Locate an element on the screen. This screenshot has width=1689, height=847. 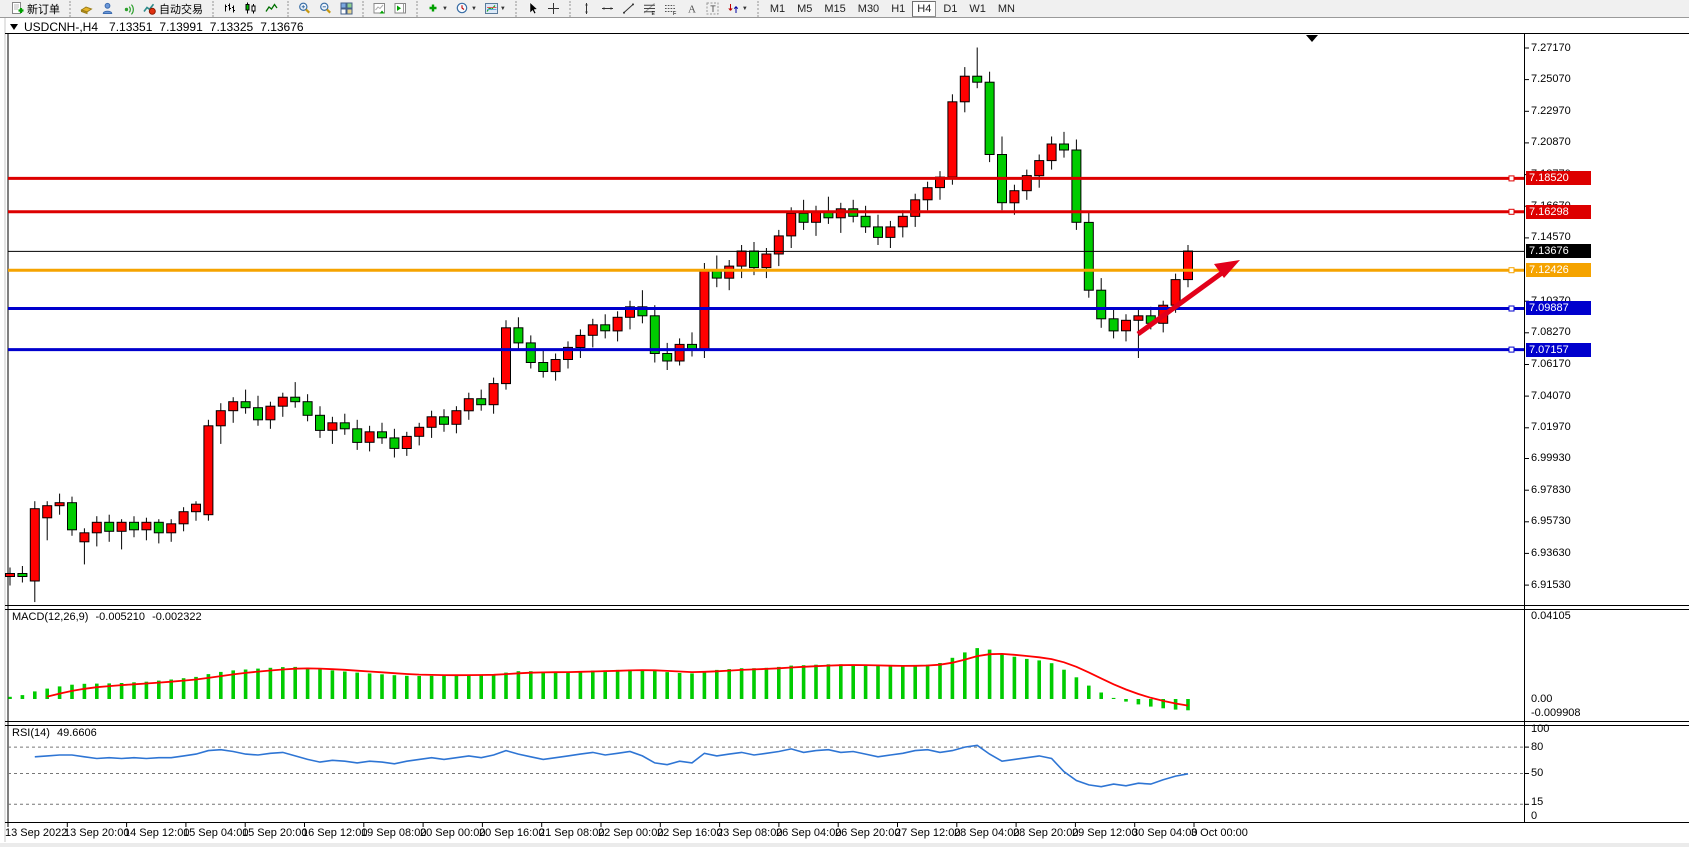
resistance-line-2-price-badge: 7.16298 is located at coordinates (1558, 212).